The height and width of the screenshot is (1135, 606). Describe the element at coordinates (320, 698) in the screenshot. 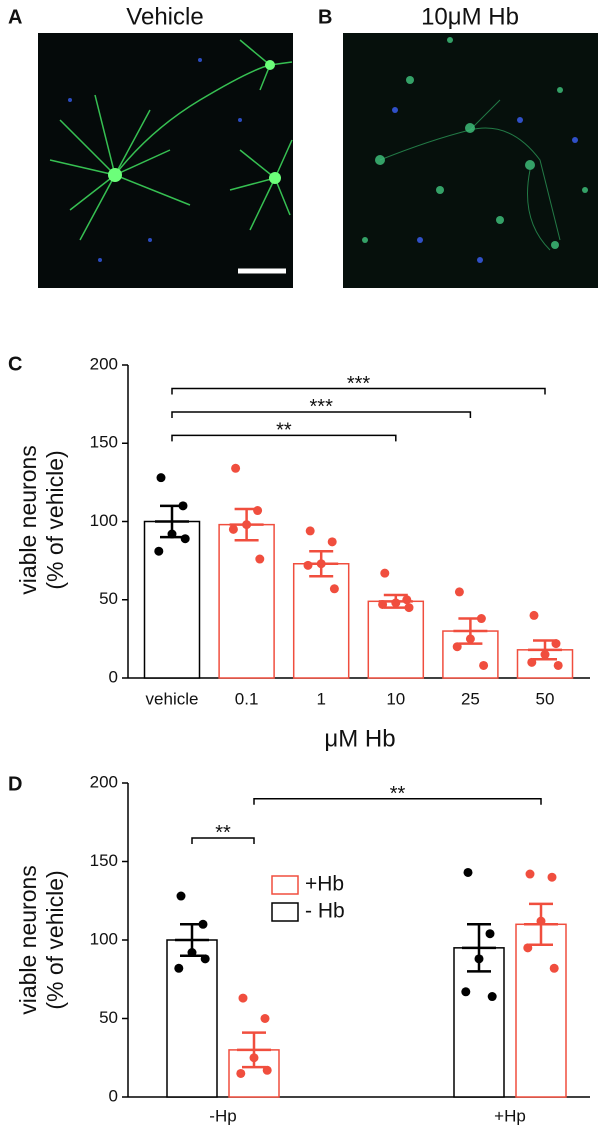

I see `x-tick-label: 1` at that location.